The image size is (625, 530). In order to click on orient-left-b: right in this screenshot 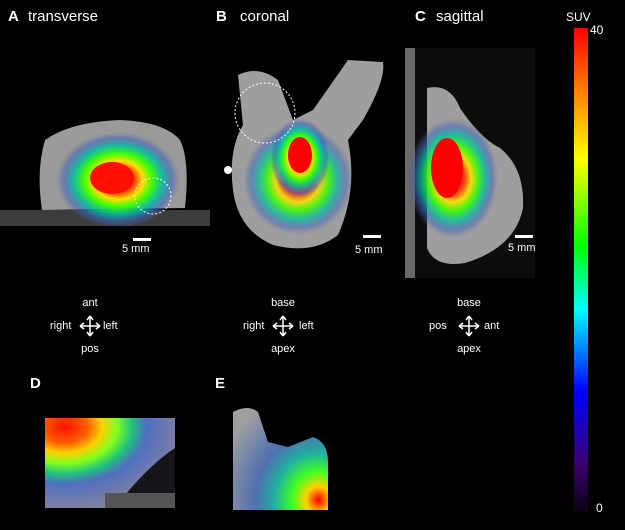, I will do `click(254, 326)`.